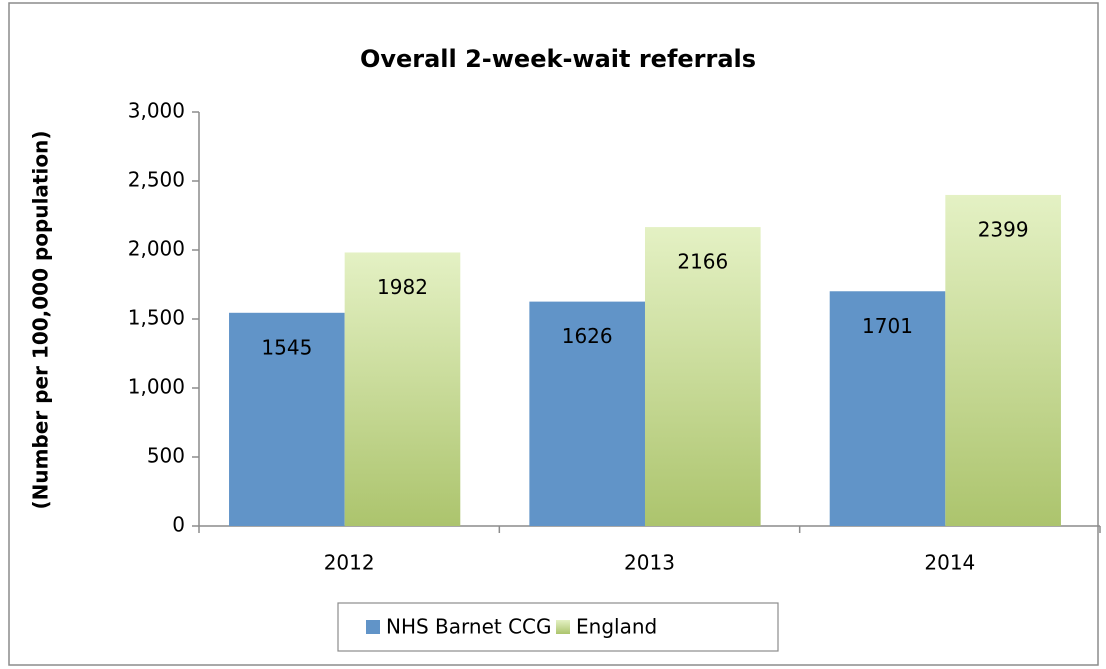 The height and width of the screenshot is (669, 1106). Describe the element at coordinates (402, 287) in the screenshot. I see `value-label: 1982` at that location.